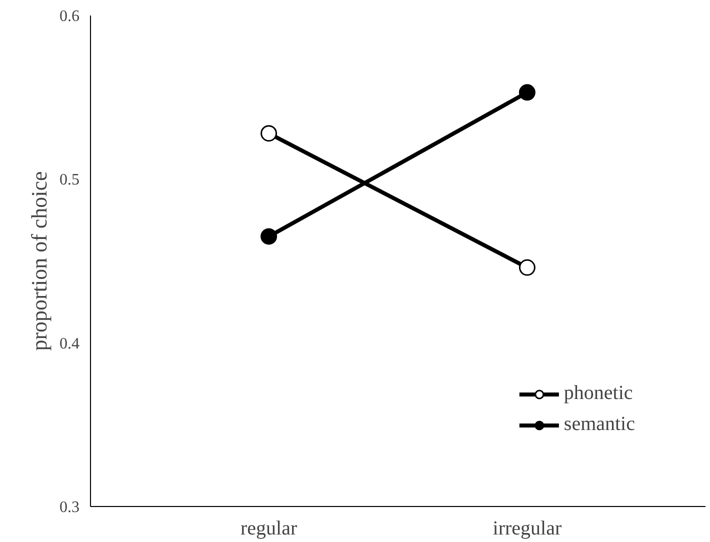  I want to click on y-tick-label: 0.6, so click(70, 16).